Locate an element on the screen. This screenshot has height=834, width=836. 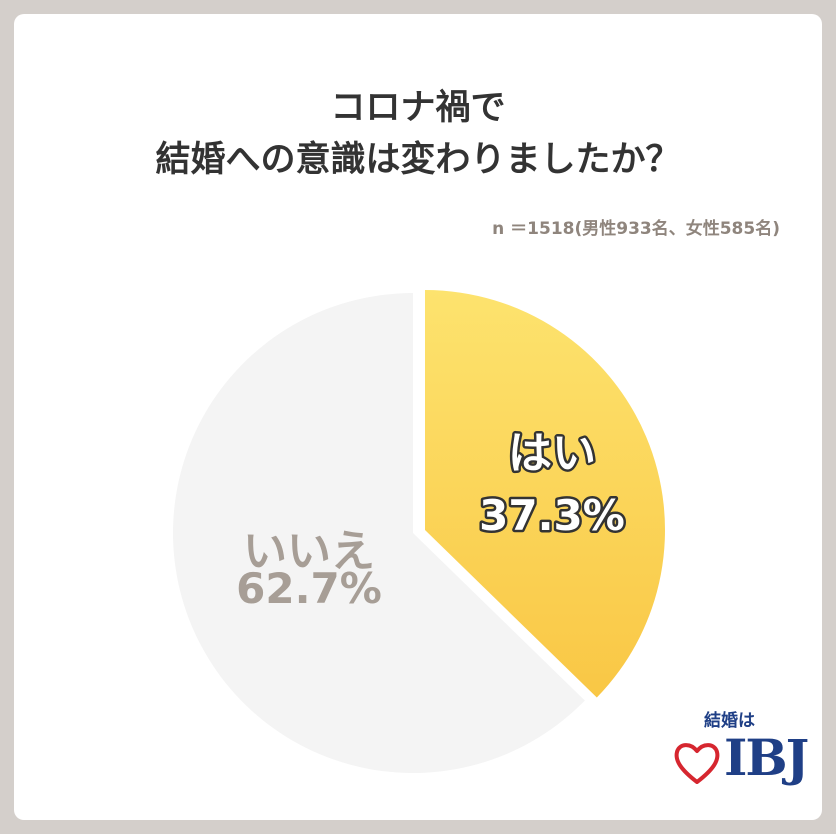
logo-caption: 結婚は is located at coordinates (729, 721).